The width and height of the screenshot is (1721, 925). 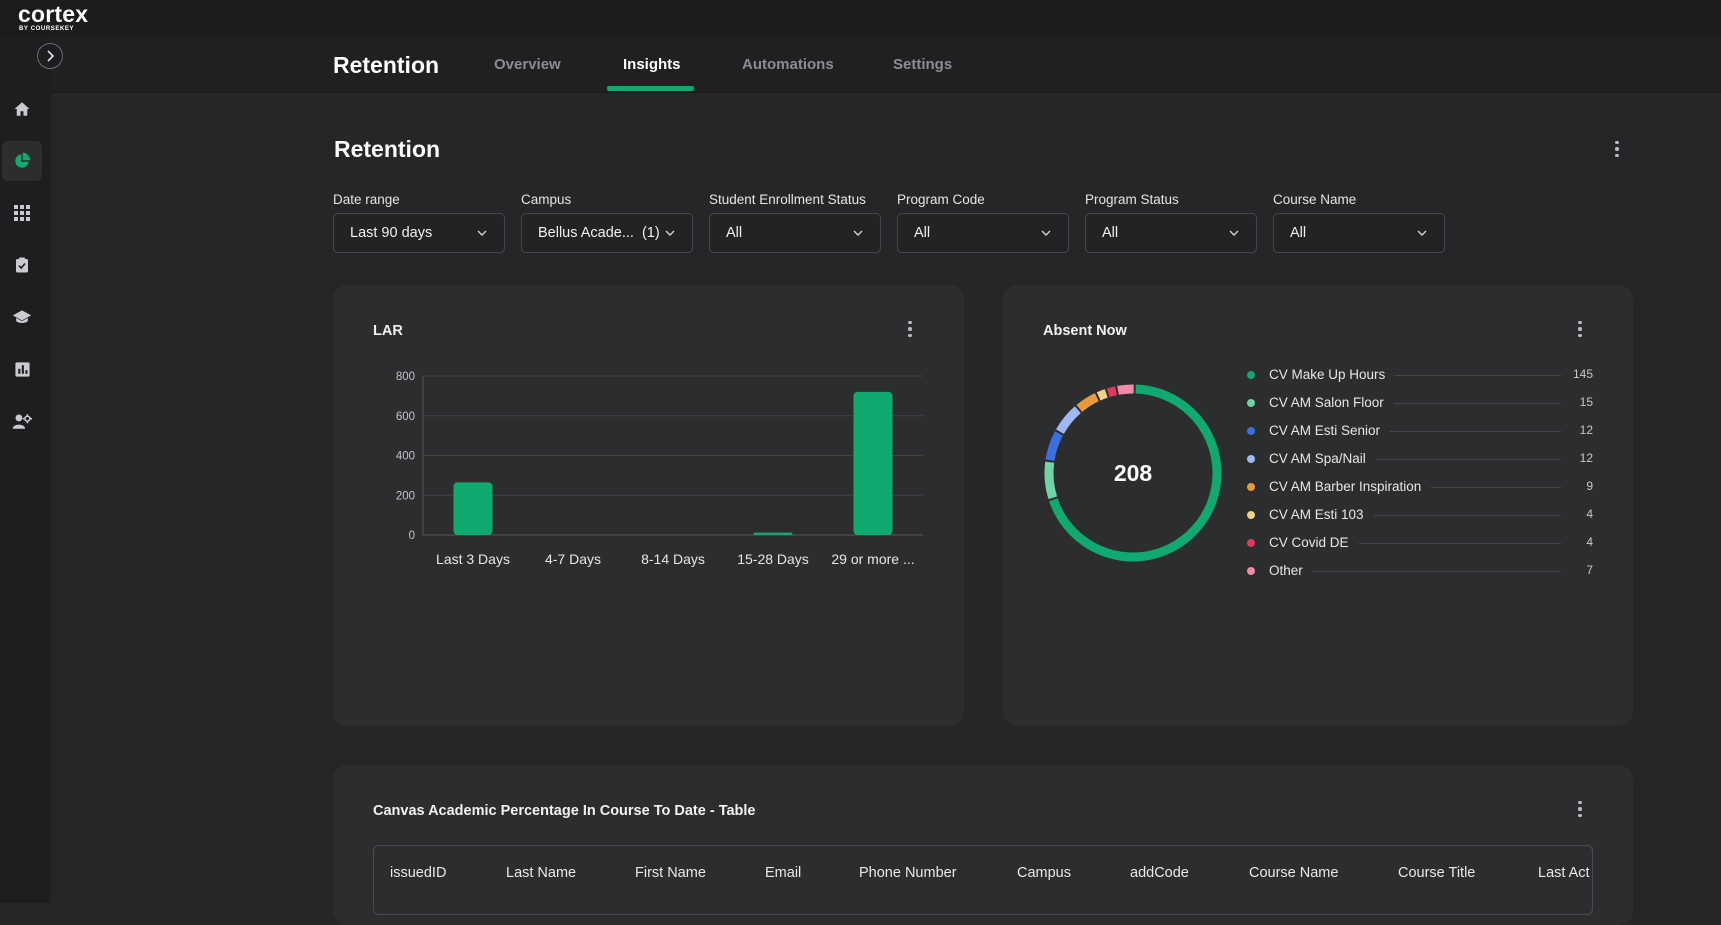 What do you see at coordinates (923, 64) in the screenshot?
I see `tab-settings: Settings` at bounding box center [923, 64].